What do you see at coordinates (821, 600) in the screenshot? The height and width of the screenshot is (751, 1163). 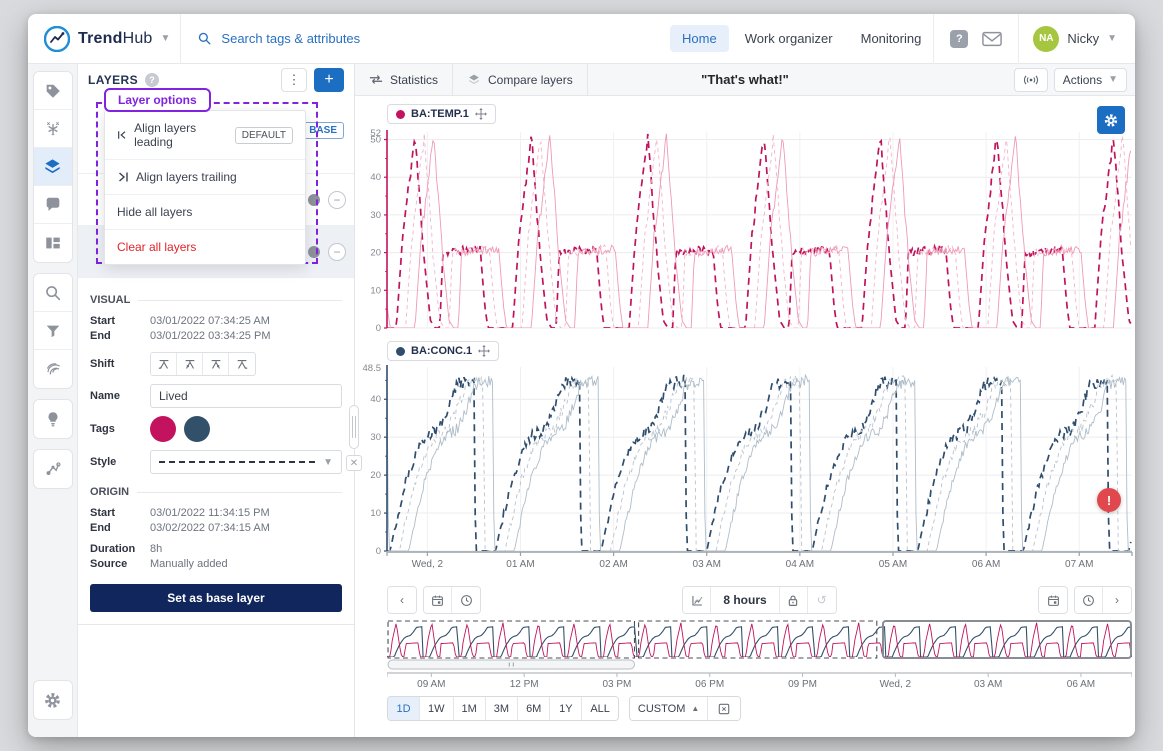 I see `reset-time-button: ↺` at bounding box center [821, 600].